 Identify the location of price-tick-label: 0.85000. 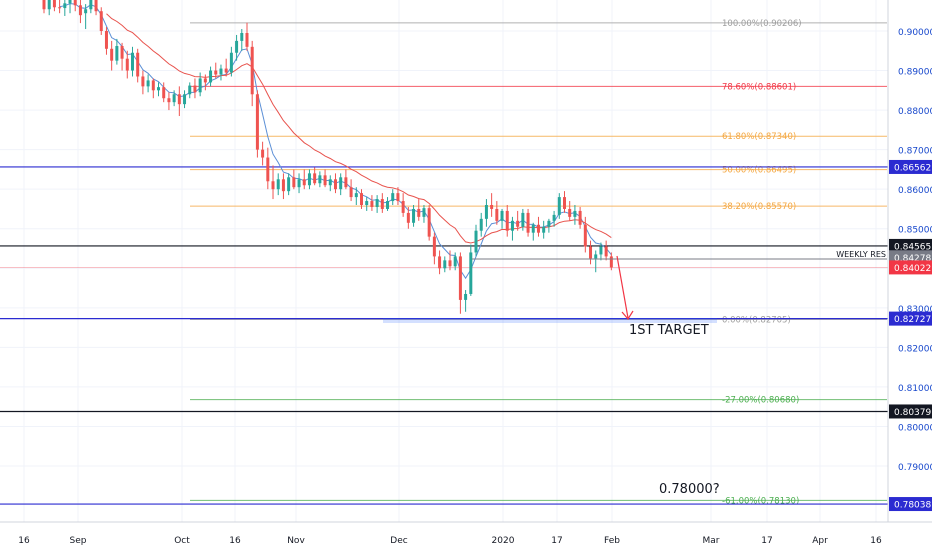
(915, 231).